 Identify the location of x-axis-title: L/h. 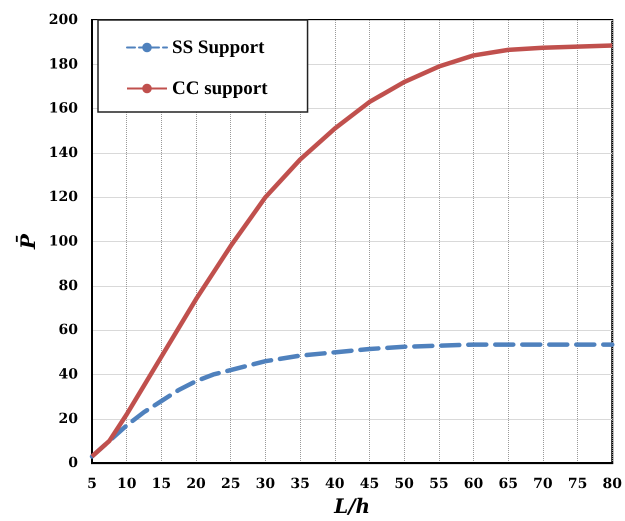
(351, 506).